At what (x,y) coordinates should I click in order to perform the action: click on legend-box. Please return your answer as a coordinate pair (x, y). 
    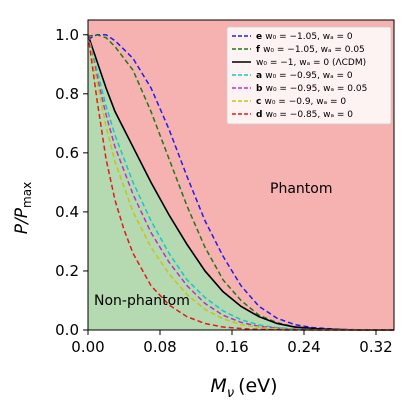
    Looking at the image, I should click on (309, 75).